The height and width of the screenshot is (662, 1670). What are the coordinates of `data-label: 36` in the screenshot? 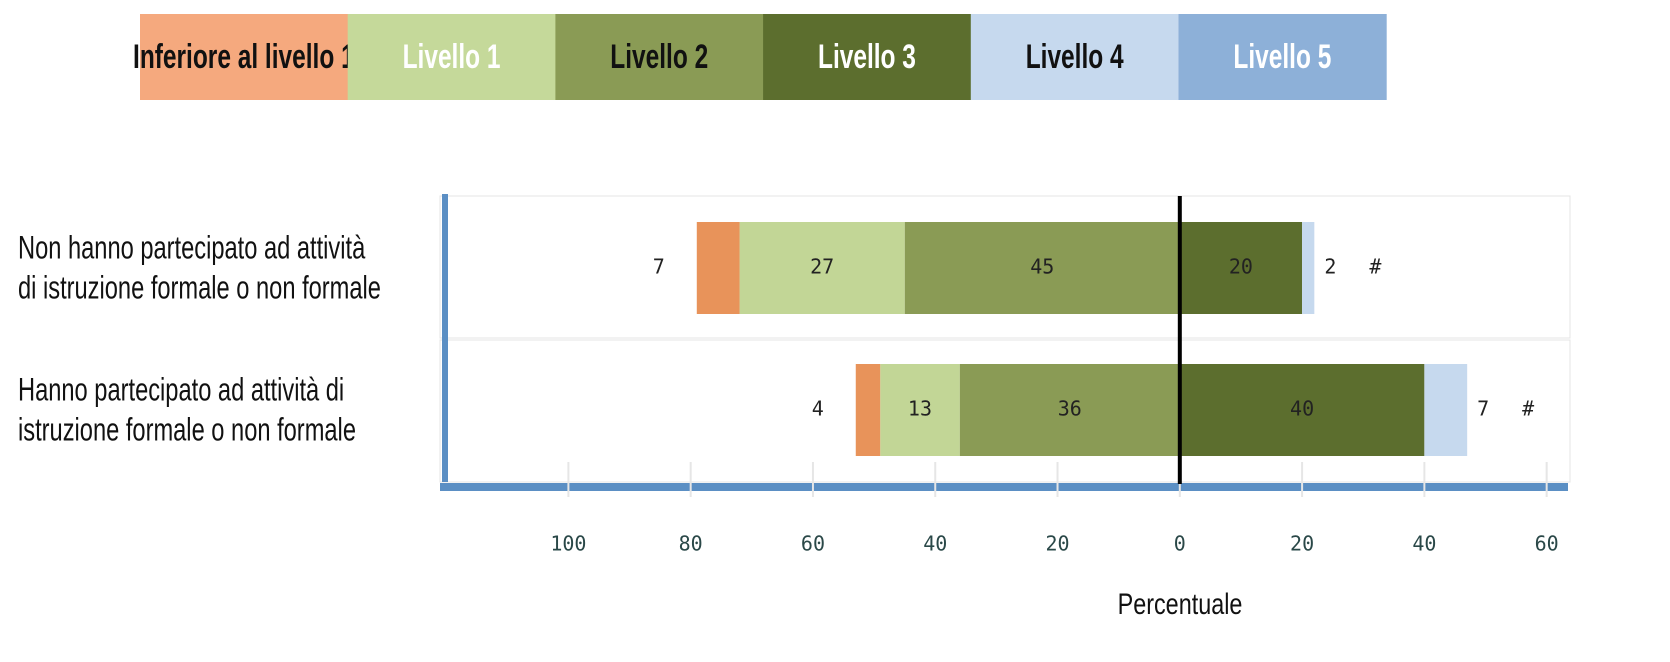 It's located at (1070, 409).